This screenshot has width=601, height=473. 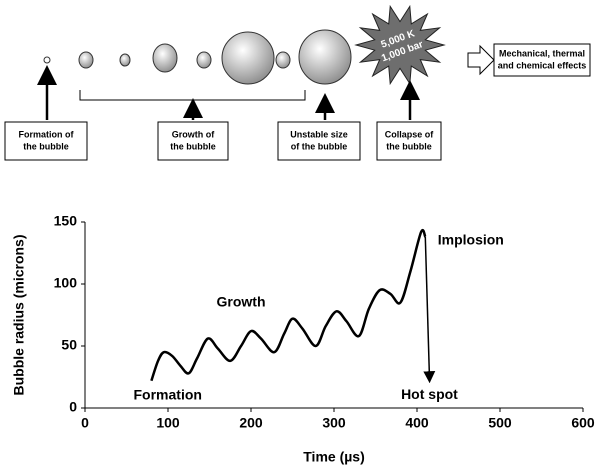 I want to click on x-tick-label: 200, so click(x=251, y=423).